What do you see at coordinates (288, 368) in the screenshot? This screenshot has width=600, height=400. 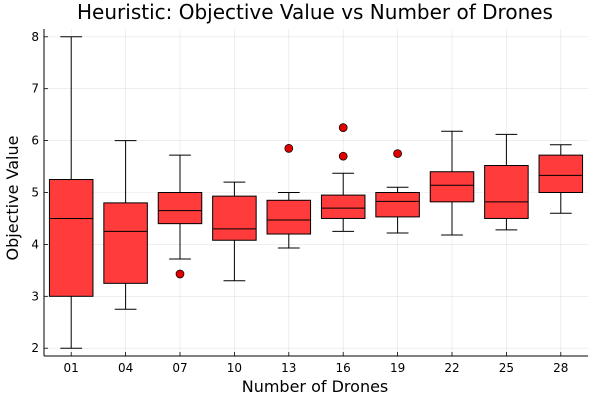 I see `x-tick-label: 13` at bounding box center [288, 368].